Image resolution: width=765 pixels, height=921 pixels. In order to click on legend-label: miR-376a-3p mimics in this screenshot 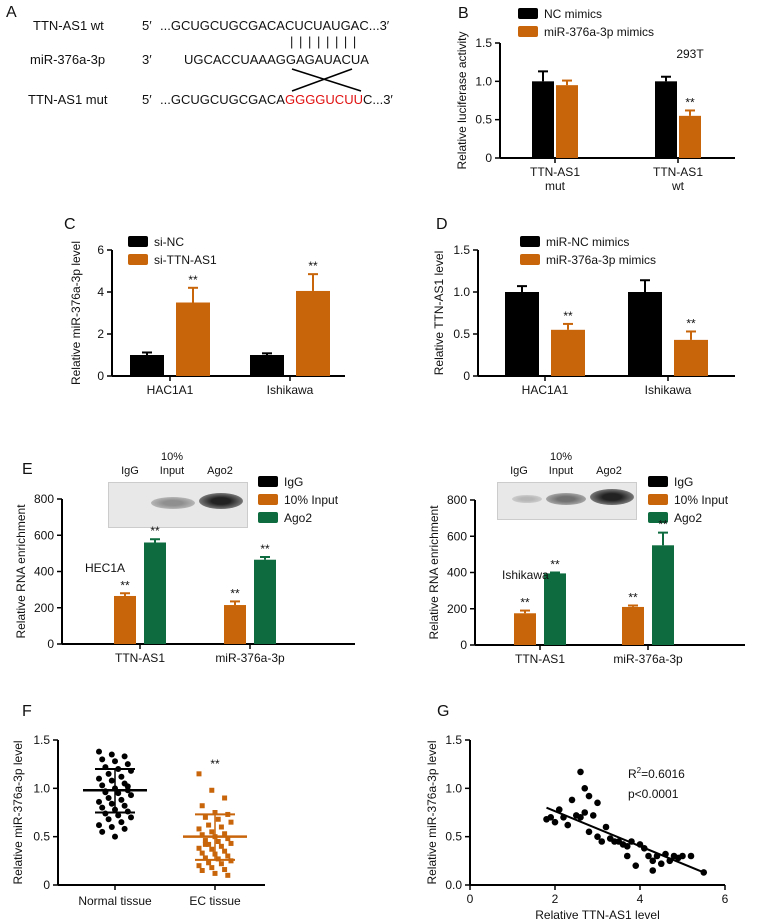, I will do `click(601, 260)`.